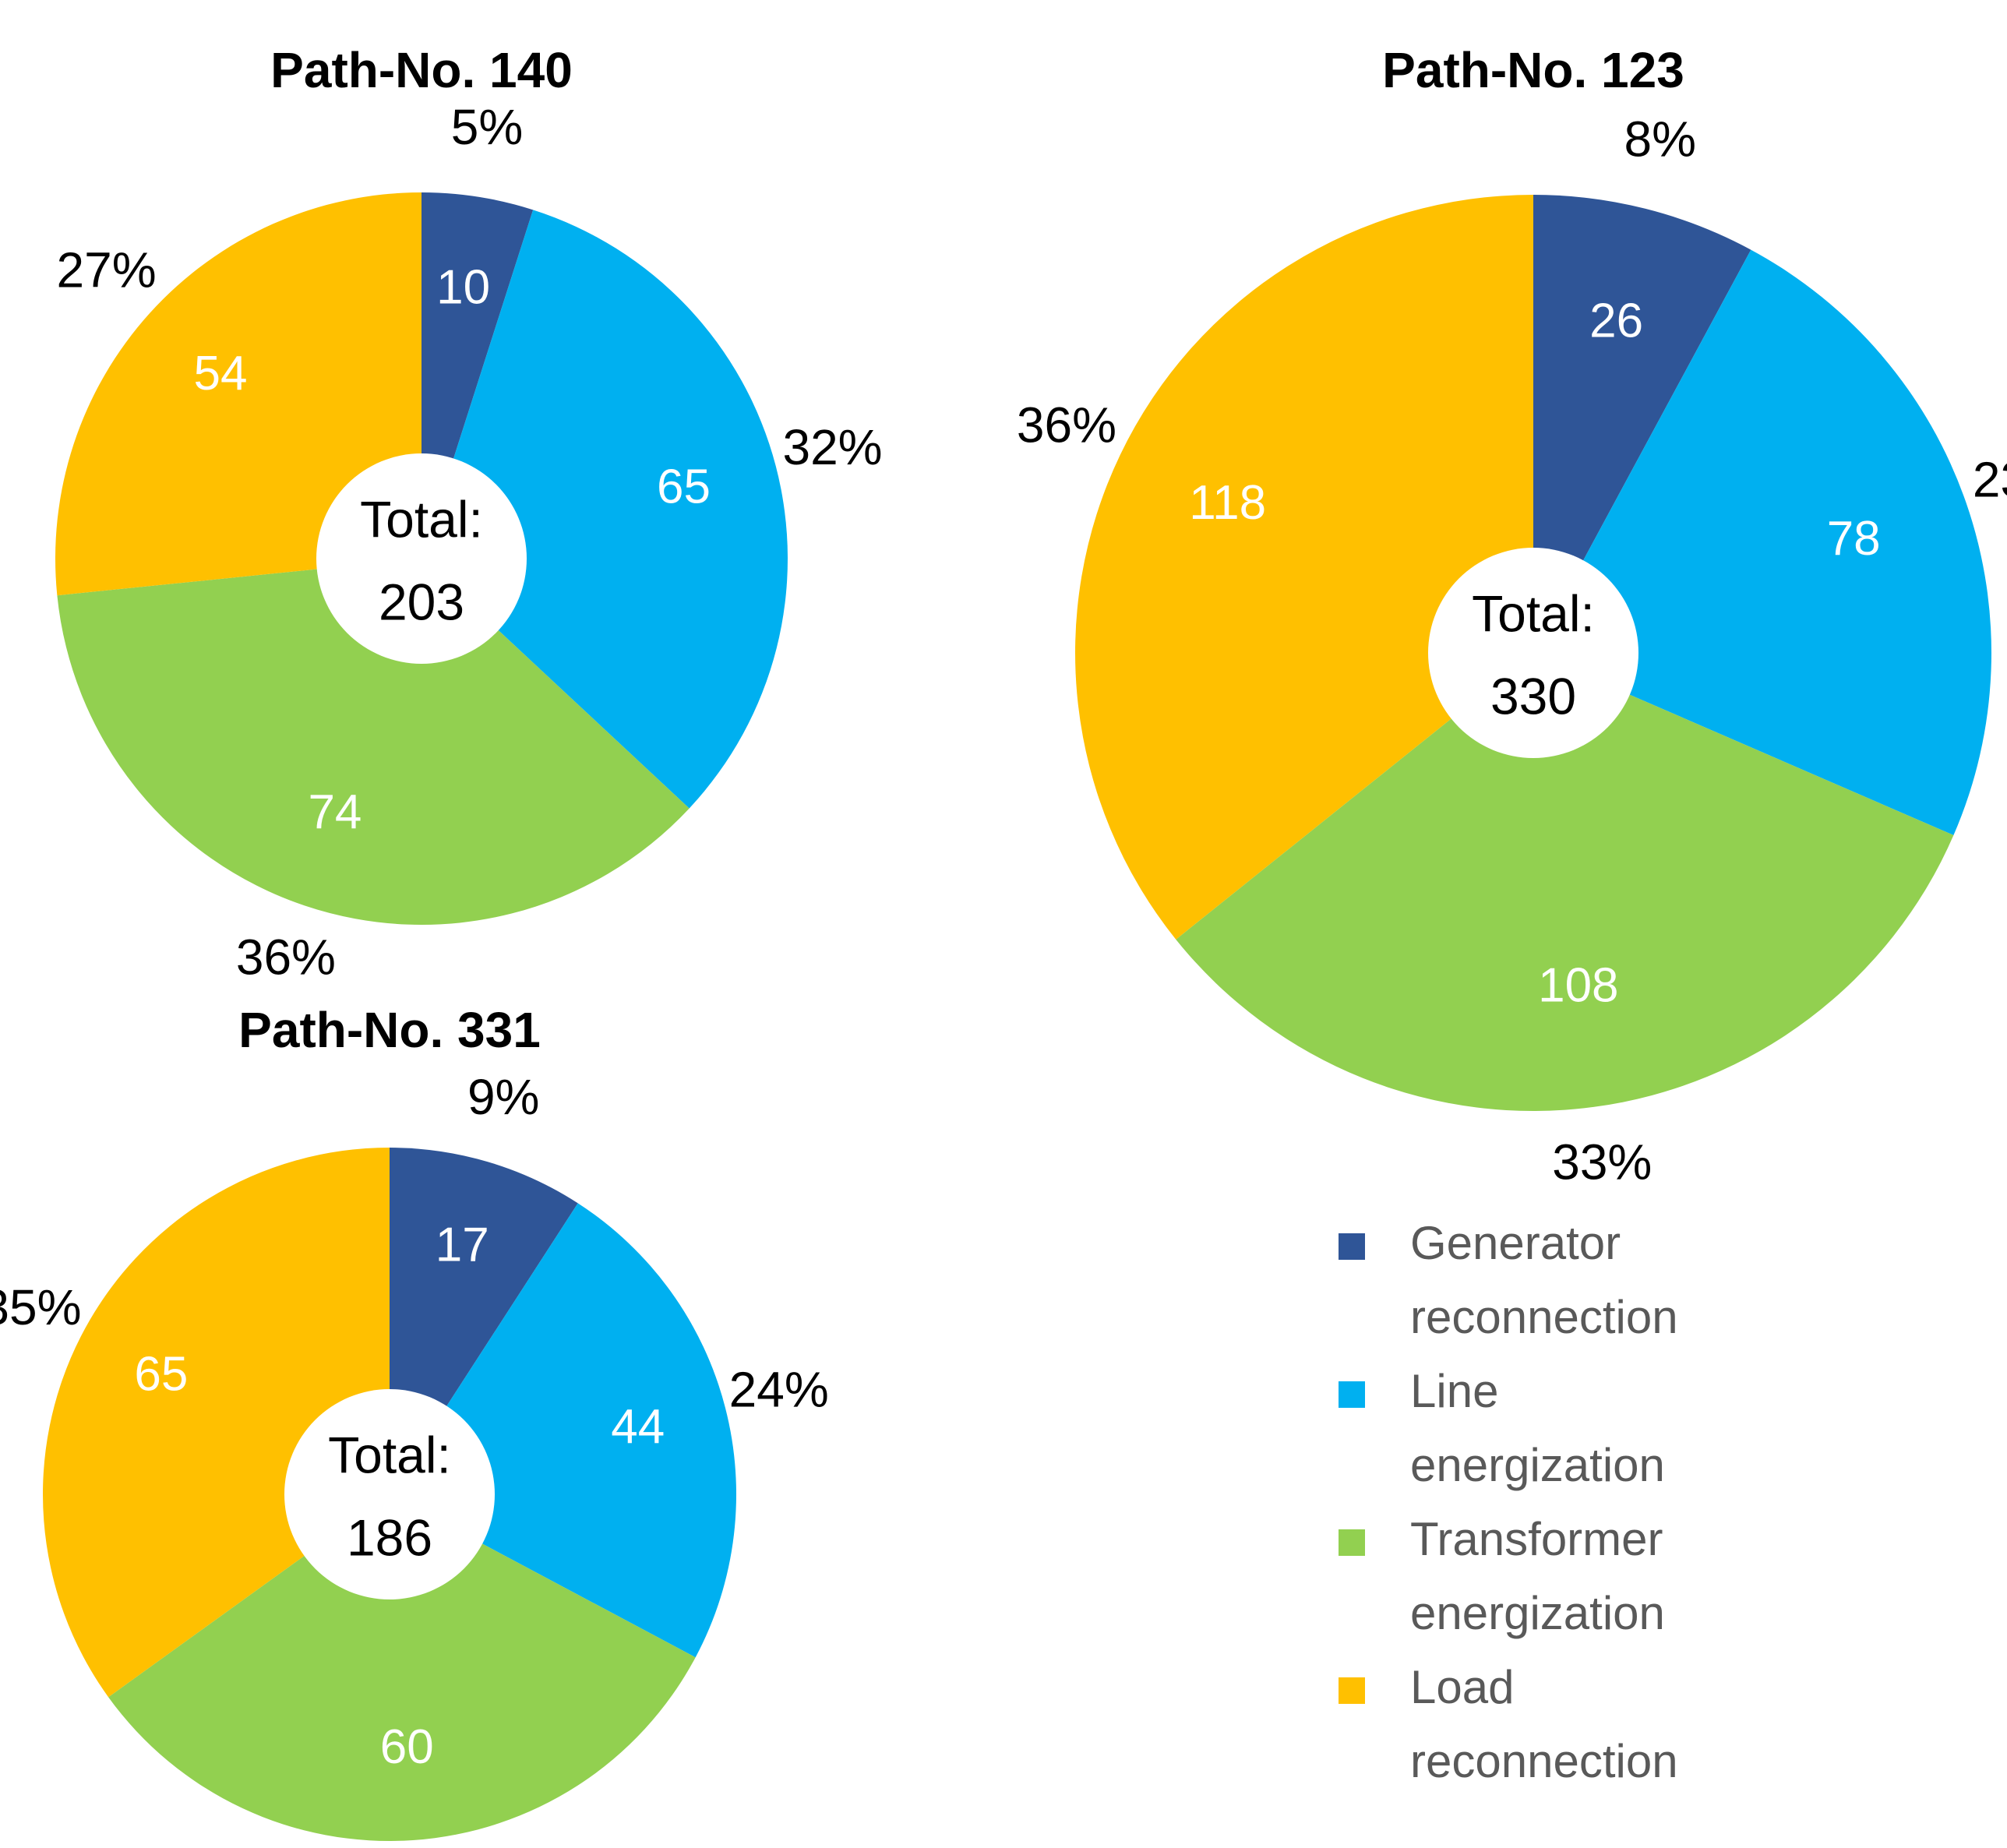 The height and width of the screenshot is (1848, 2007). What do you see at coordinates (41, 1307) in the screenshot?
I see `percent-label-load: 35%` at bounding box center [41, 1307].